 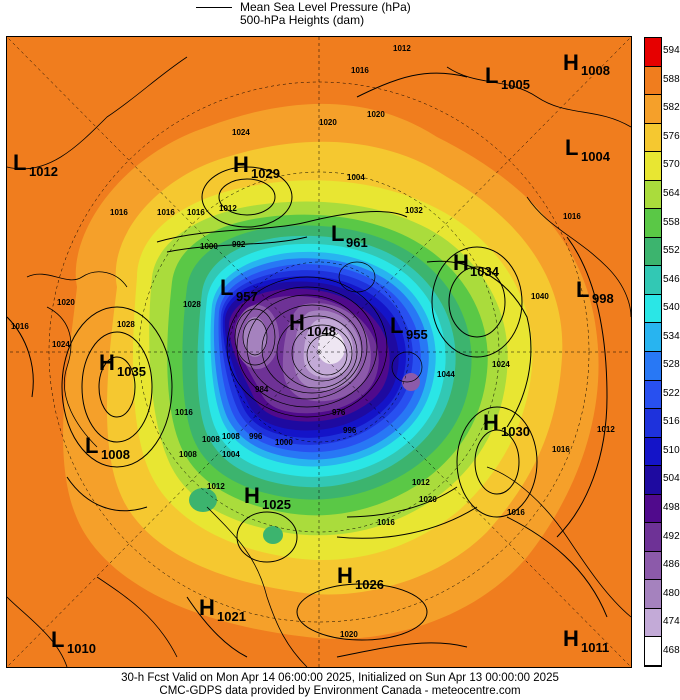 What do you see at coordinates (115, 454) in the screenshot?
I see `svg-text: 1008` at bounding box center [115, 454].